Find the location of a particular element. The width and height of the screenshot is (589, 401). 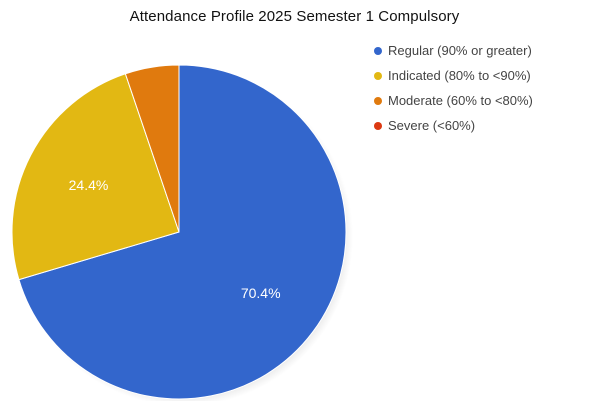

legend-item-regular: Regular (90% or greater) is located at coordinates (480, 50).